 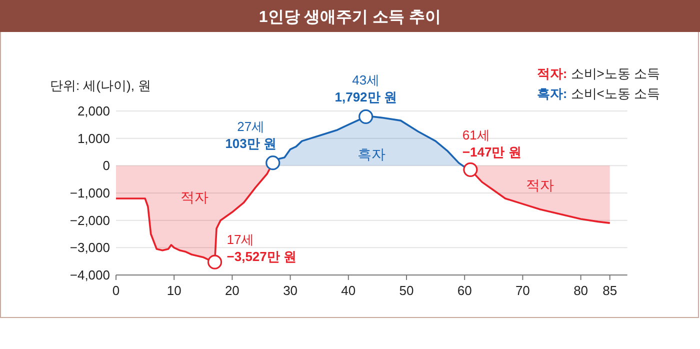 What do you see at coordinates (464, 290) in the screenshot?
I see `x-tick-label: 60` at bounding box center [464, 290].